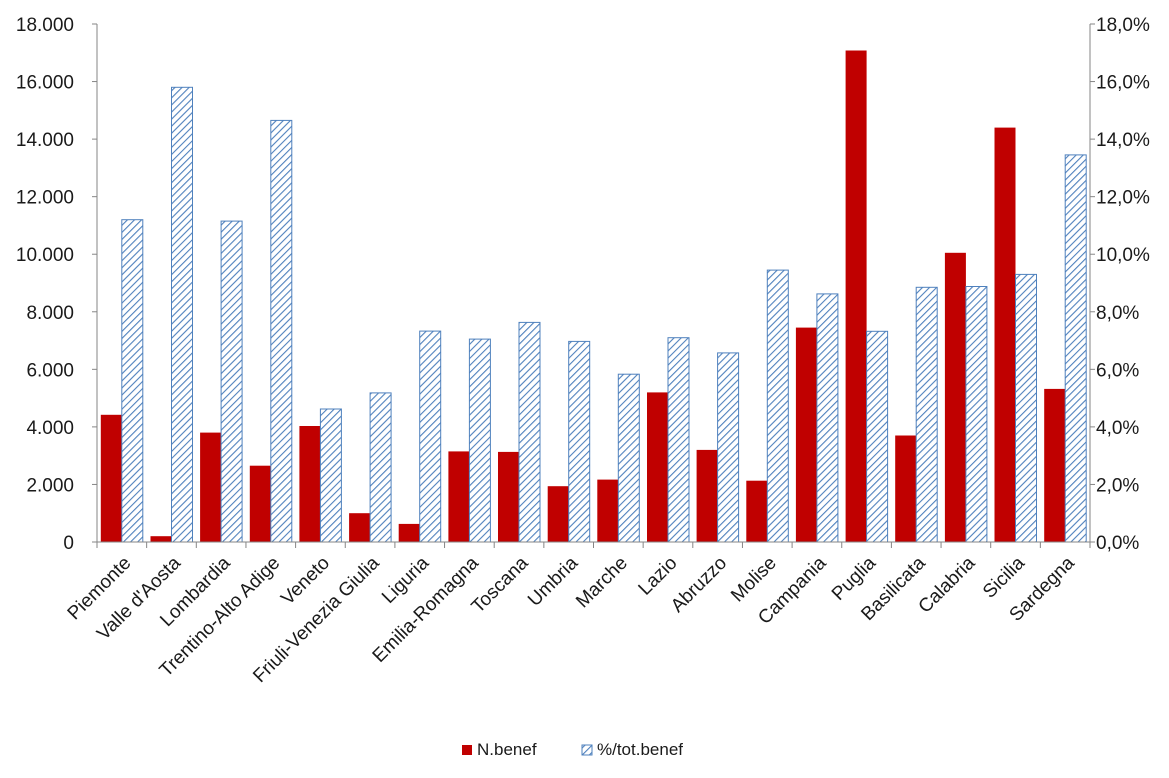  Describe the element at coordinates (1123, 25) in the screenshot. I see `right-tick-label: 18,0%` at that location.